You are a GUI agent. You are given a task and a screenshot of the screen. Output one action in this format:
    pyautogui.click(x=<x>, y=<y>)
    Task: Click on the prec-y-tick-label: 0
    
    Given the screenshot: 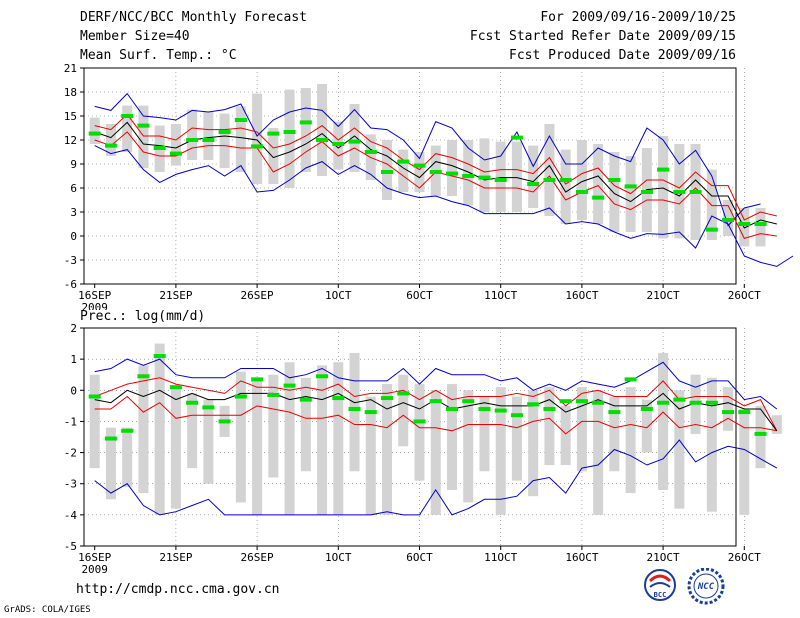 What is the action you would take?
    pyautogui.click(x=73, y=390)
    